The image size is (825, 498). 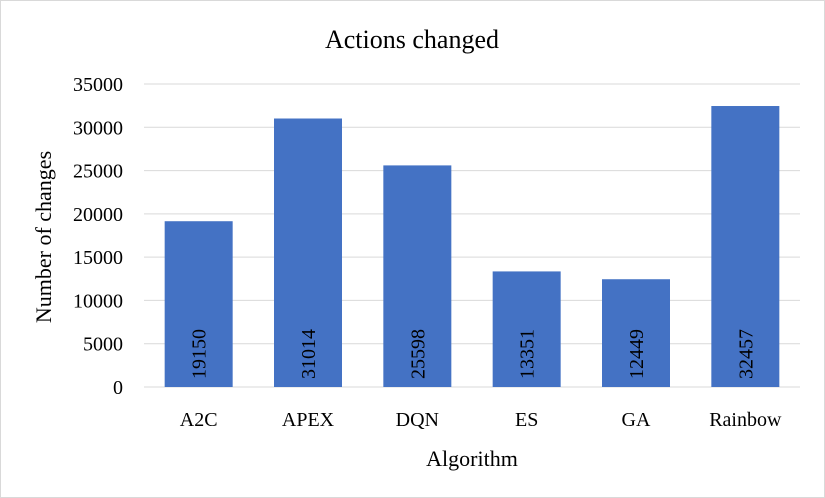 What do you see at coordinates (745, 247) in the screenshot?
I see `bar-rainbow` at bounding box center [745, 247].